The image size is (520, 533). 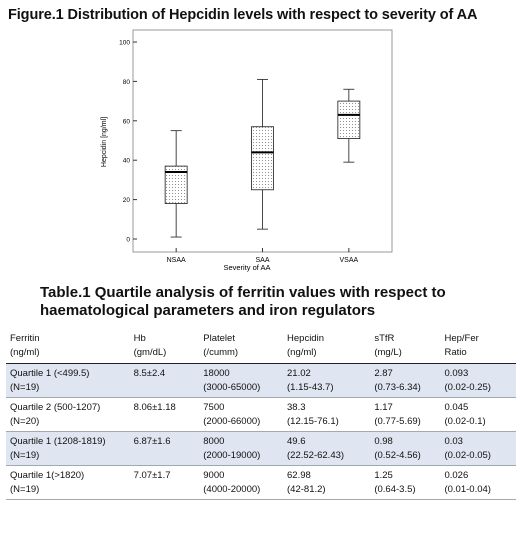 What do you see at coordinates (478, 482) in the screenshot?
I see `table-cell: 0.026 (0.01-0.04)` at bounding box center [478, 482].